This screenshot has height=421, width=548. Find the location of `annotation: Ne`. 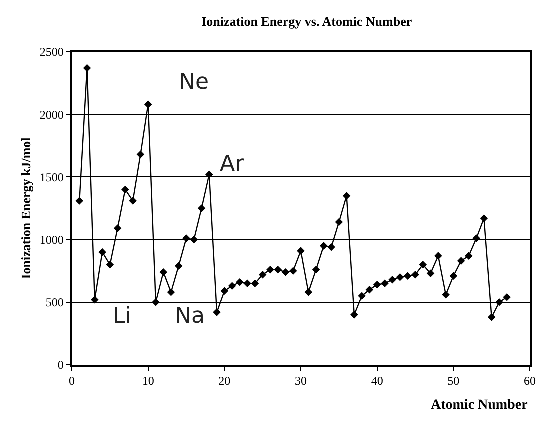

annotation: Ne is located at coordinates (194, 82).